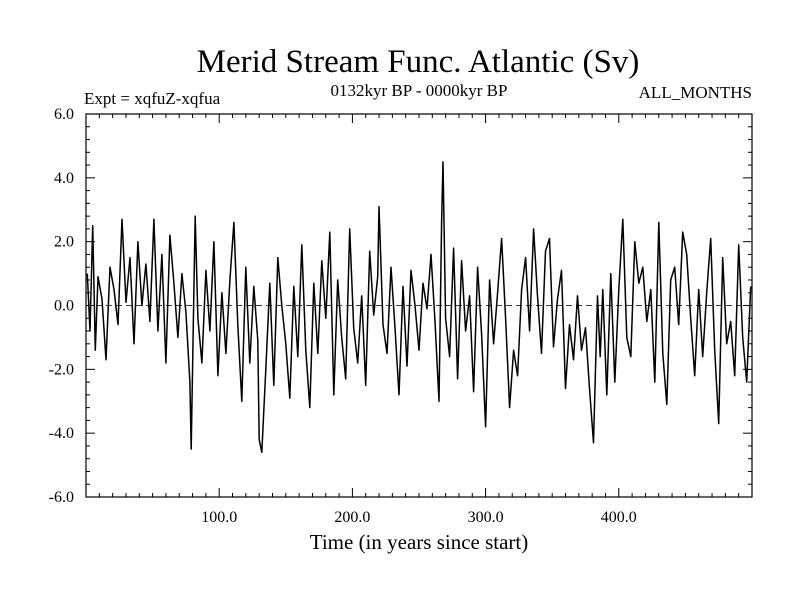  Describe the element at coordinates (486, 517) in the screenshot. I see `x-tick-label: 300.0` at that location.